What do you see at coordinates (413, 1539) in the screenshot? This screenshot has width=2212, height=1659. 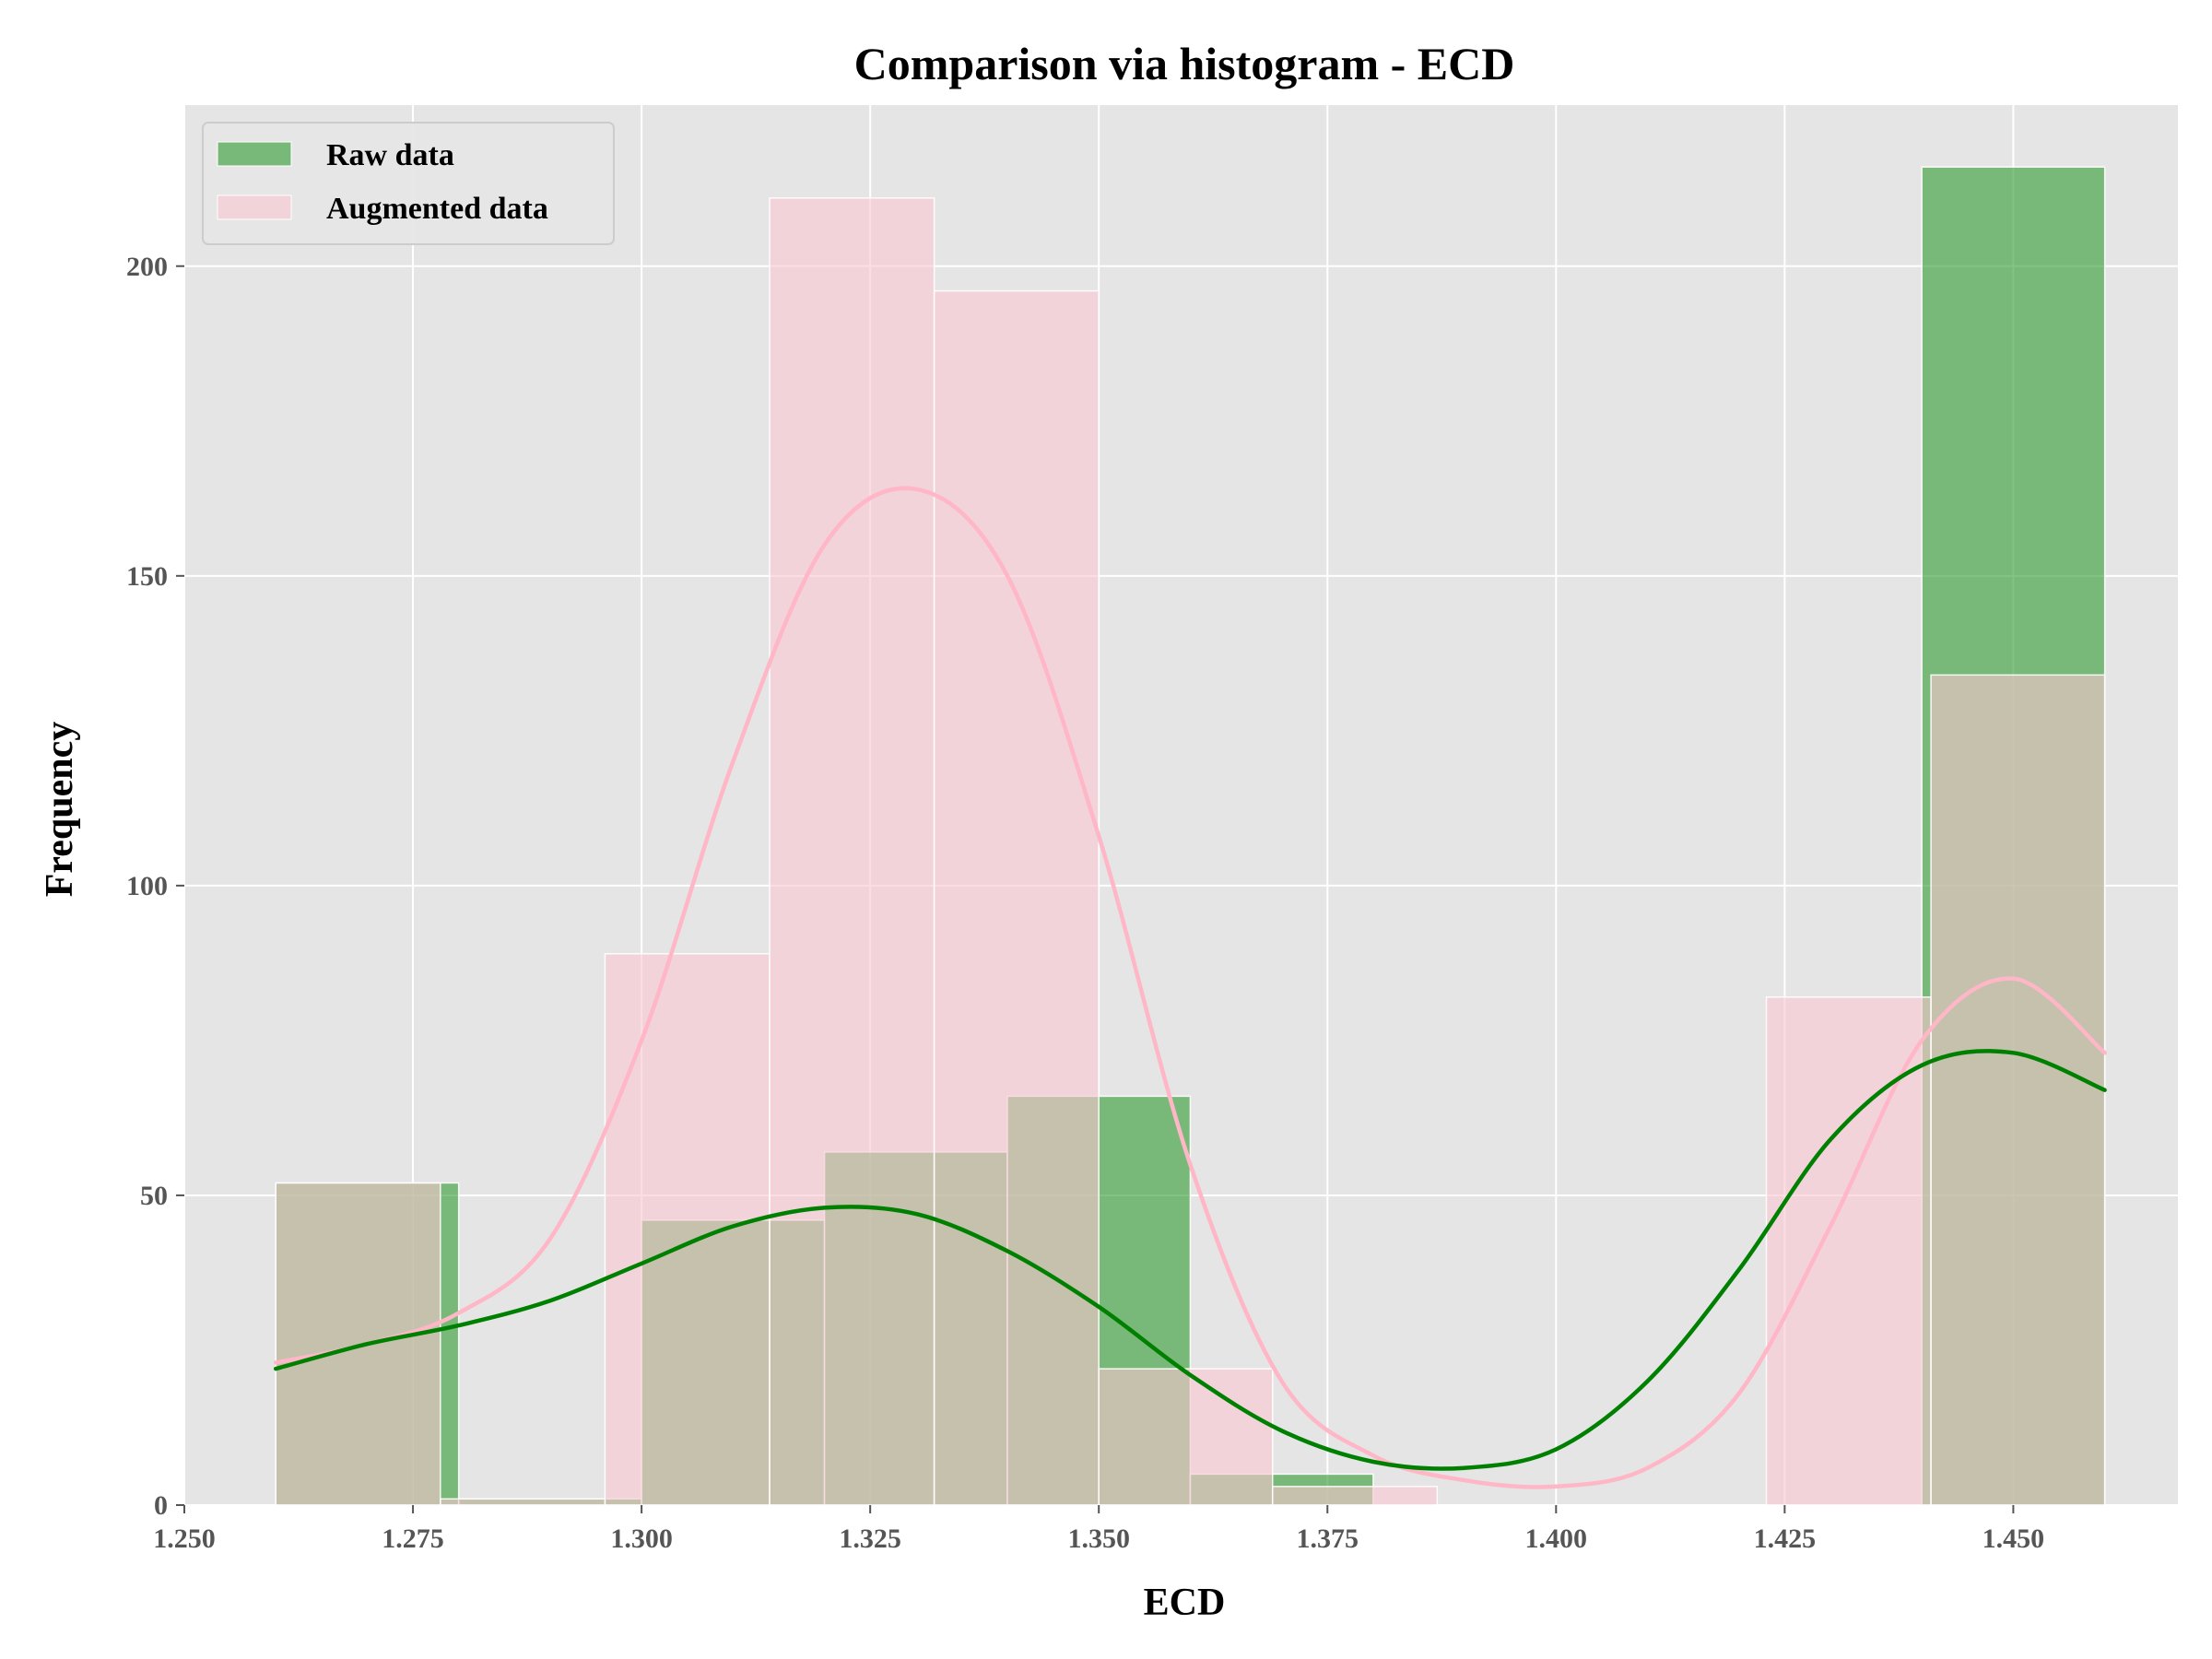 I see `x-tick-label: 1.275` at bounding box center [413, 1539].